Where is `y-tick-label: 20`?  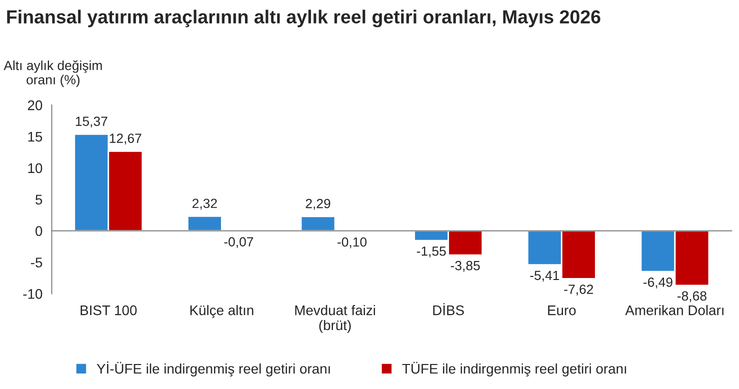
y-tick-label: 20 is located at coordinates (35, 105).